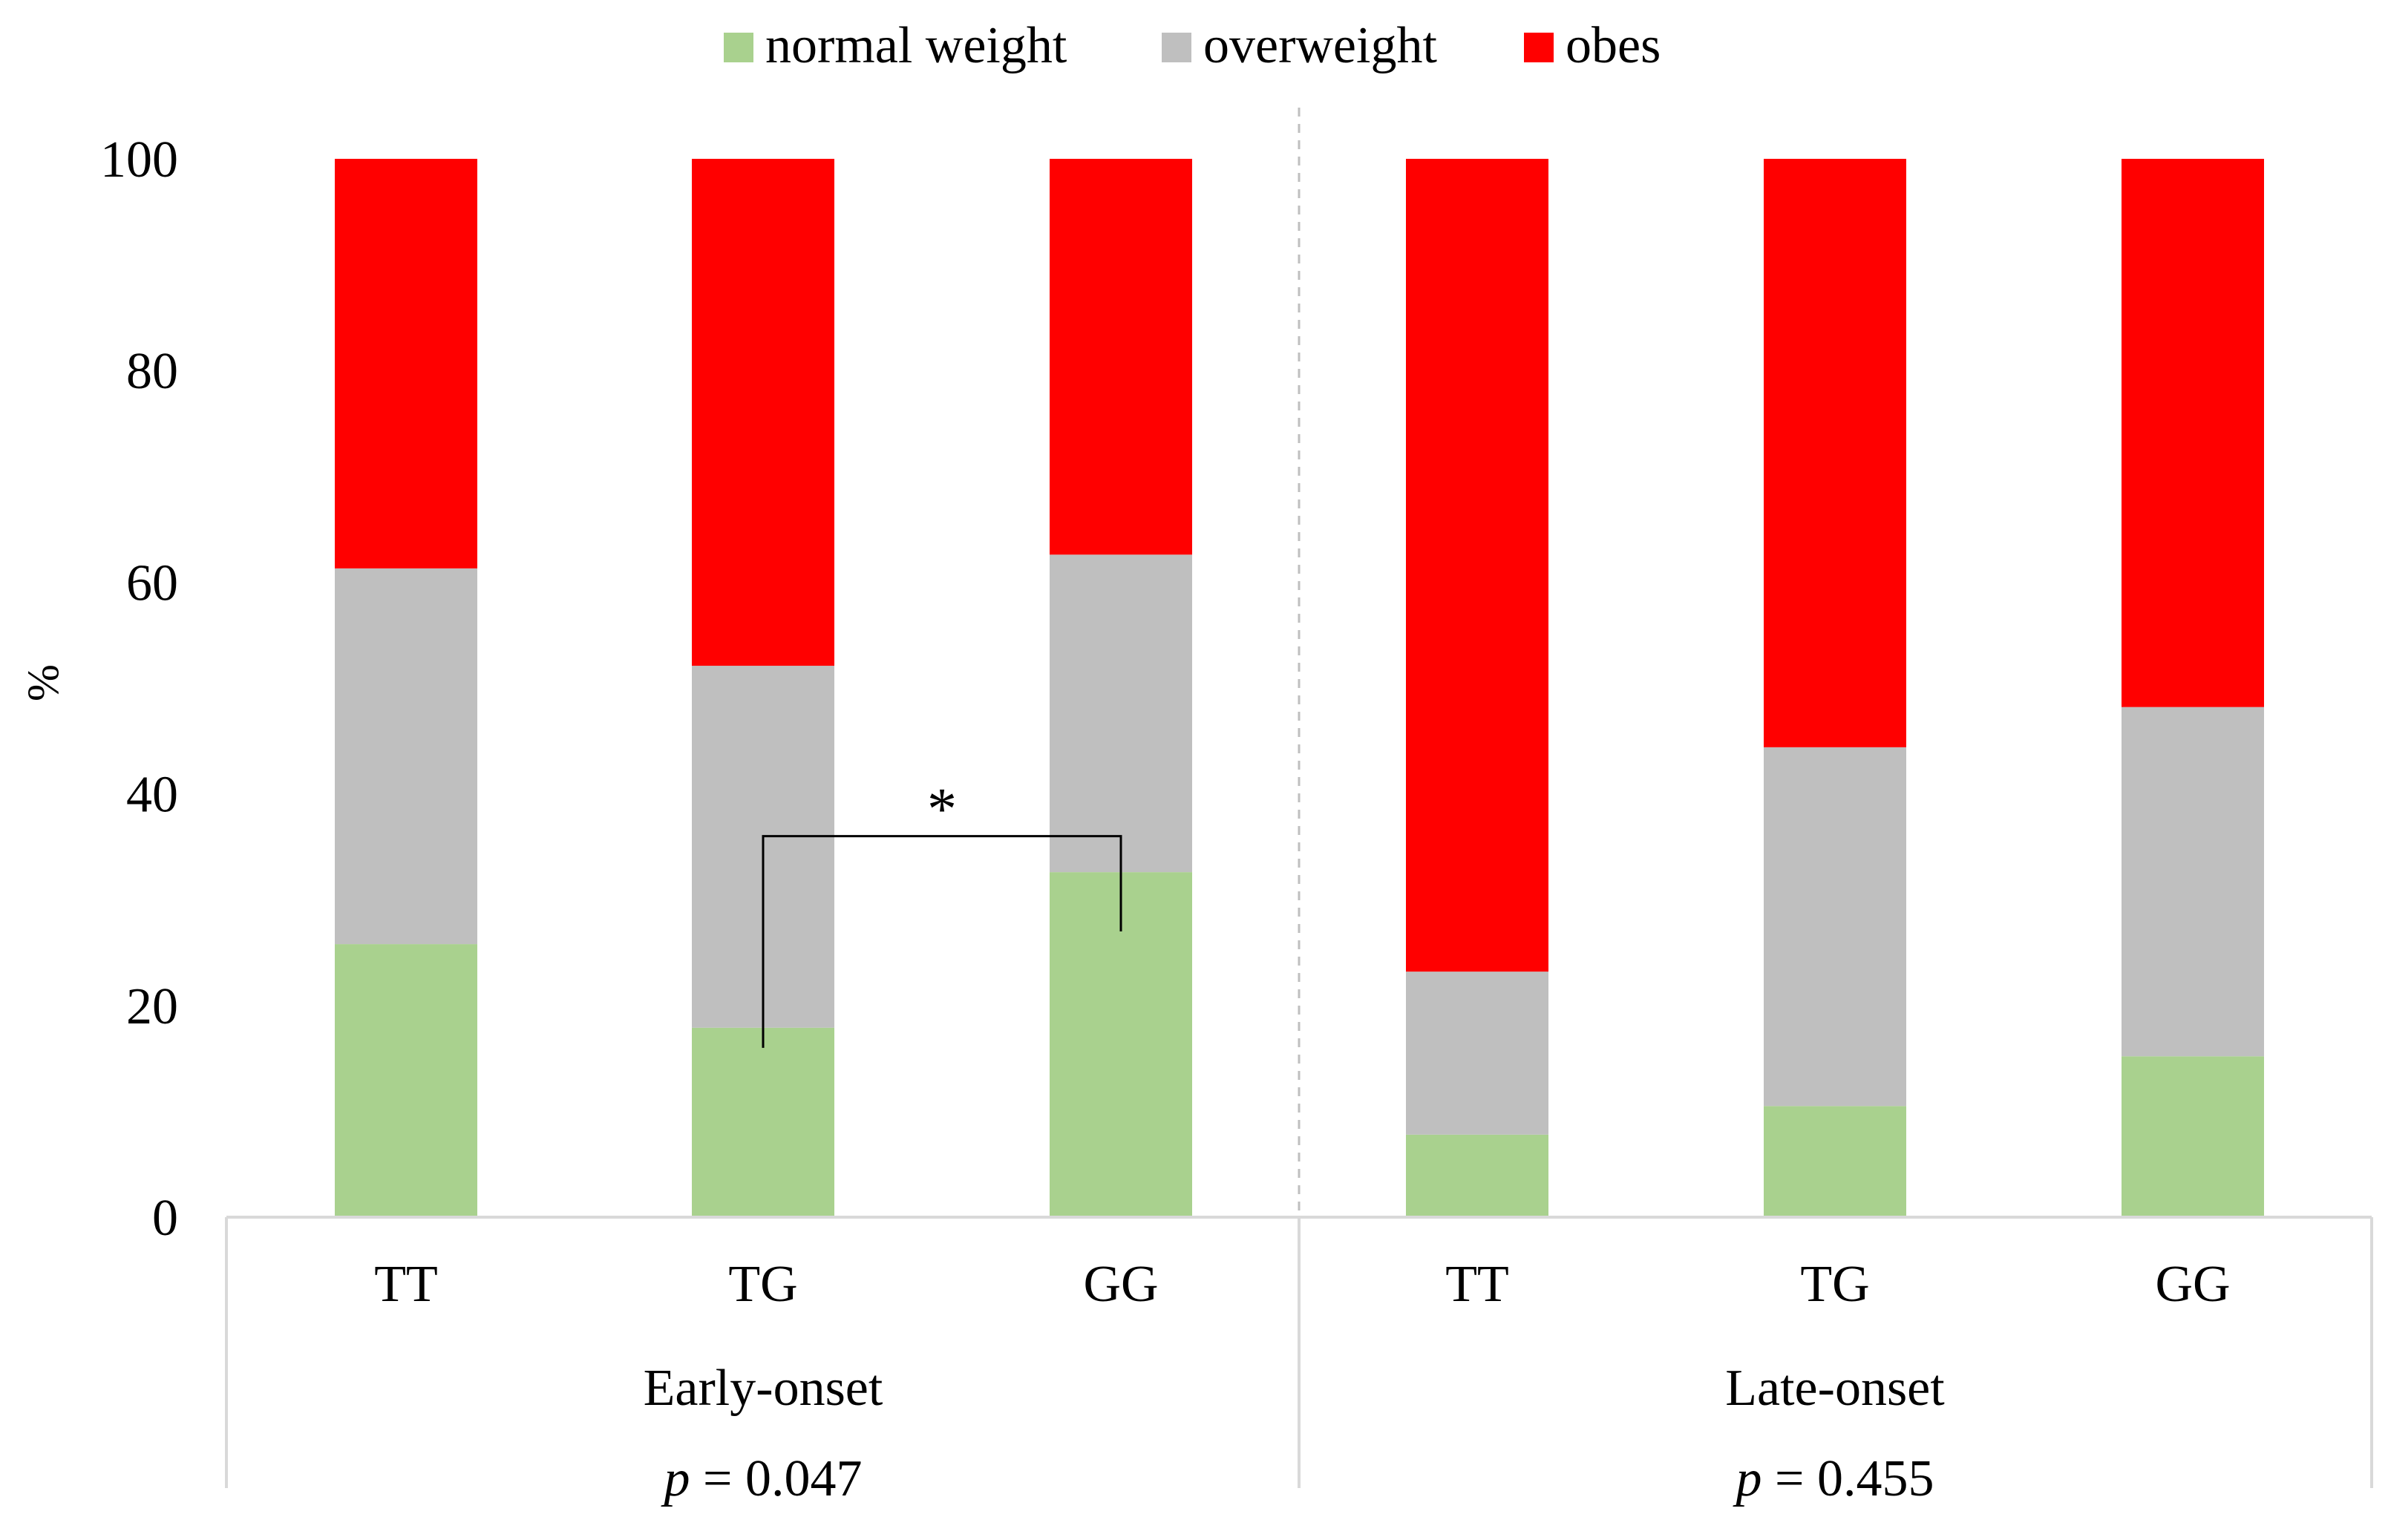  Describe the element at coordinates (139, 689) in the screenshot. I see `y-axis-ticks: 0 20 40 60 80 100` at that location.